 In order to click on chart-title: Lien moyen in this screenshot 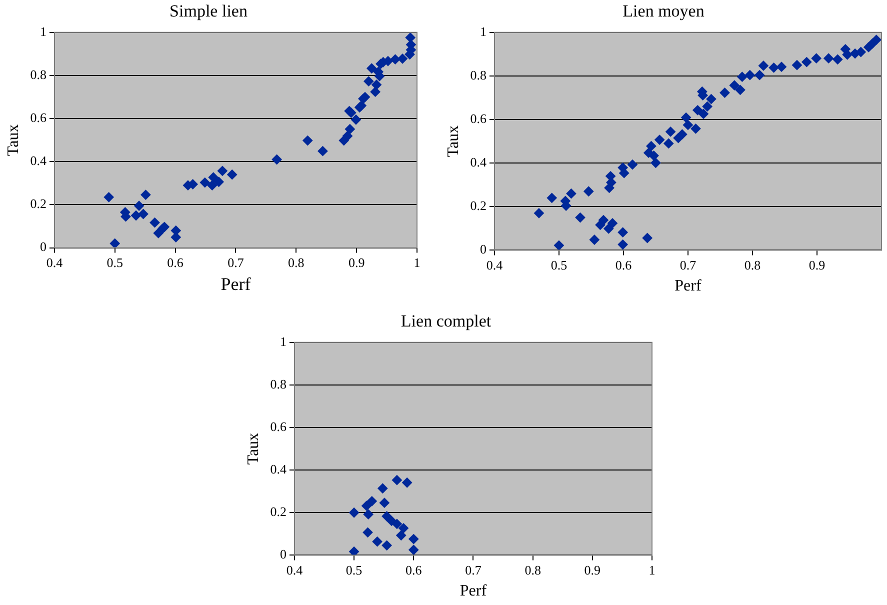, I will do `click(663, 11)`.